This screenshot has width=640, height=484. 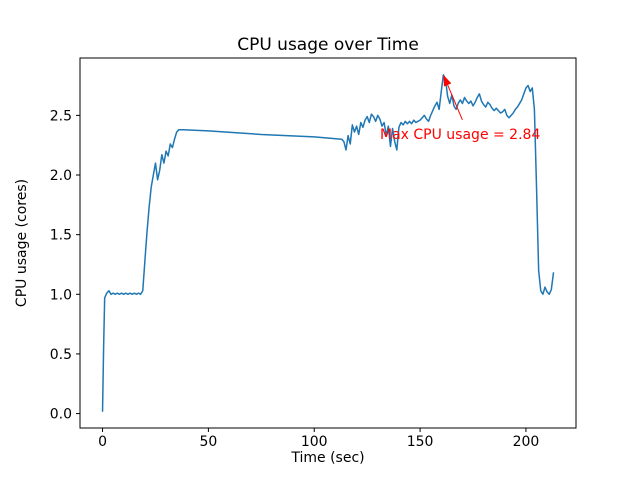 I want to click on x-axis-label: Time (sec), so click(x=327, y=458).